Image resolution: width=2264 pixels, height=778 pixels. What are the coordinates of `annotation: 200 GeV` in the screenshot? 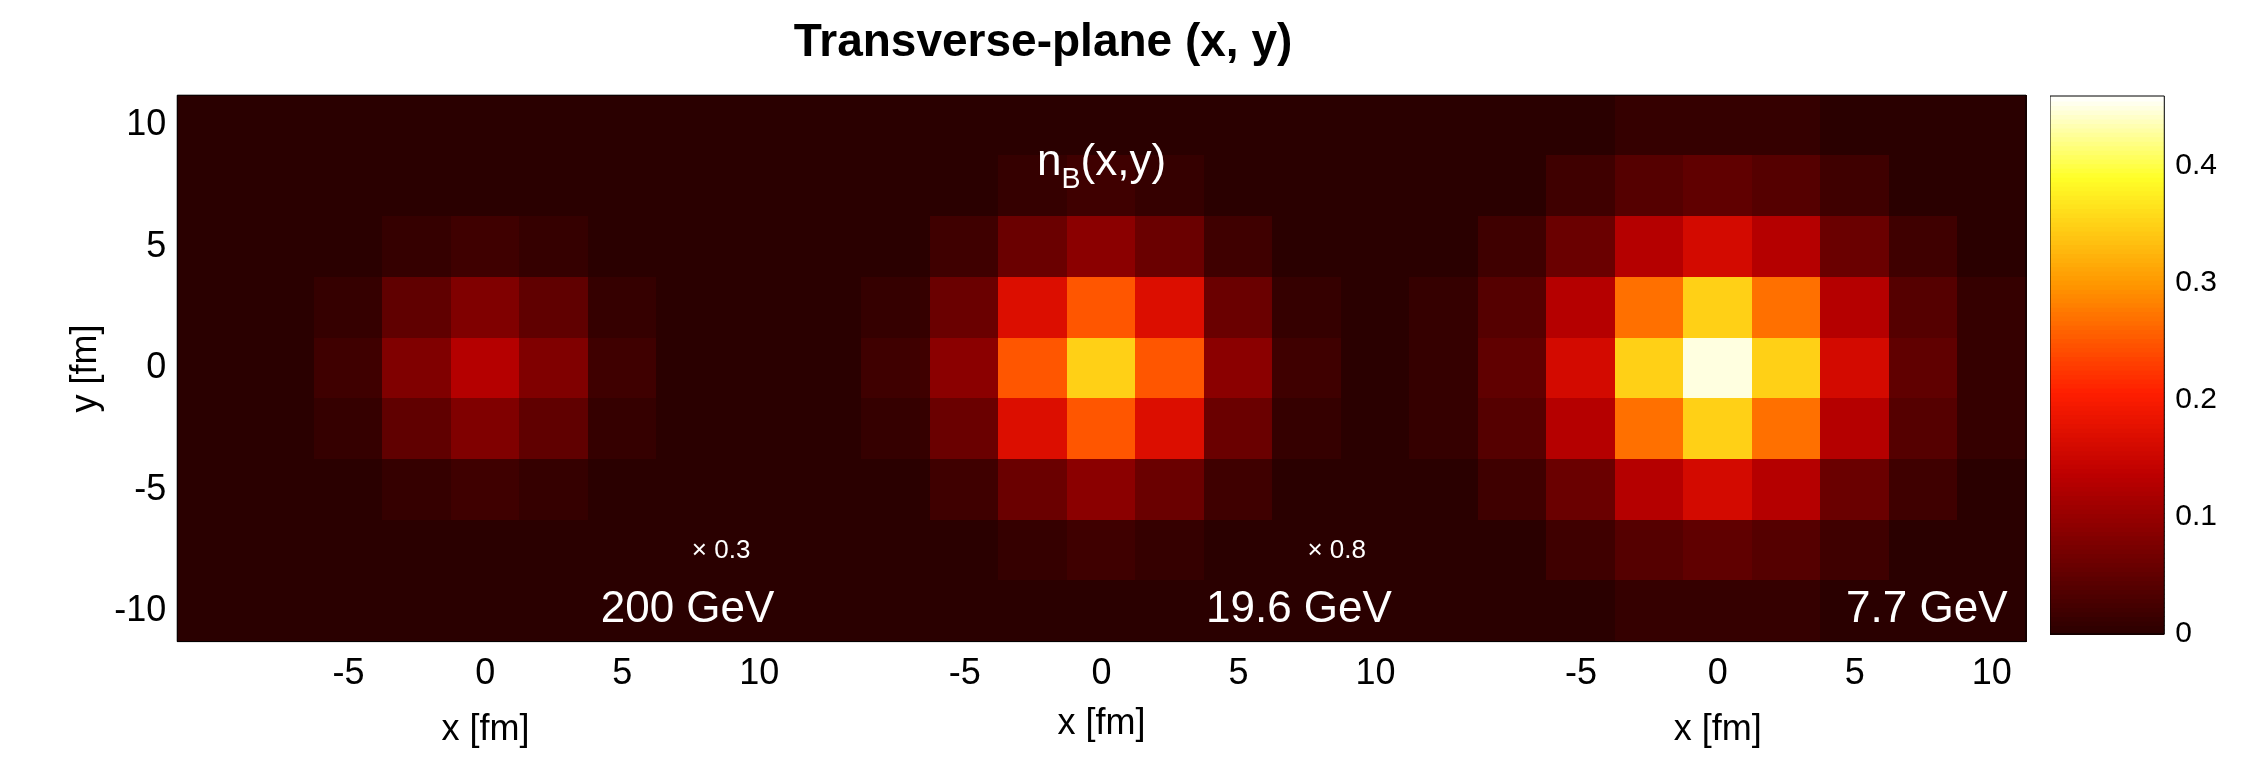 It's located at (688, 606).